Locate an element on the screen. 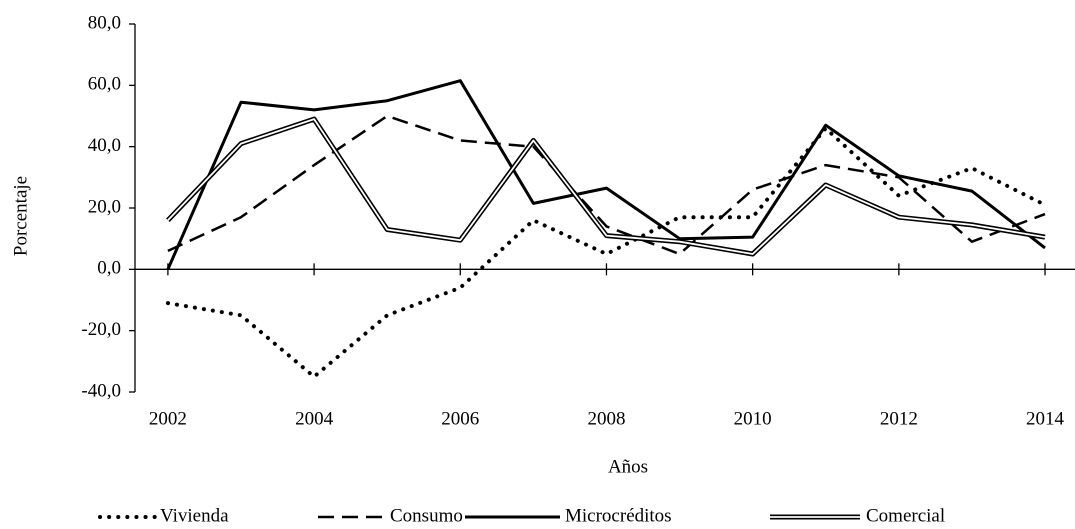 This screenshot has height=529, width=1075. legend-label: Microcréditos is located at coordinates (618, 515).